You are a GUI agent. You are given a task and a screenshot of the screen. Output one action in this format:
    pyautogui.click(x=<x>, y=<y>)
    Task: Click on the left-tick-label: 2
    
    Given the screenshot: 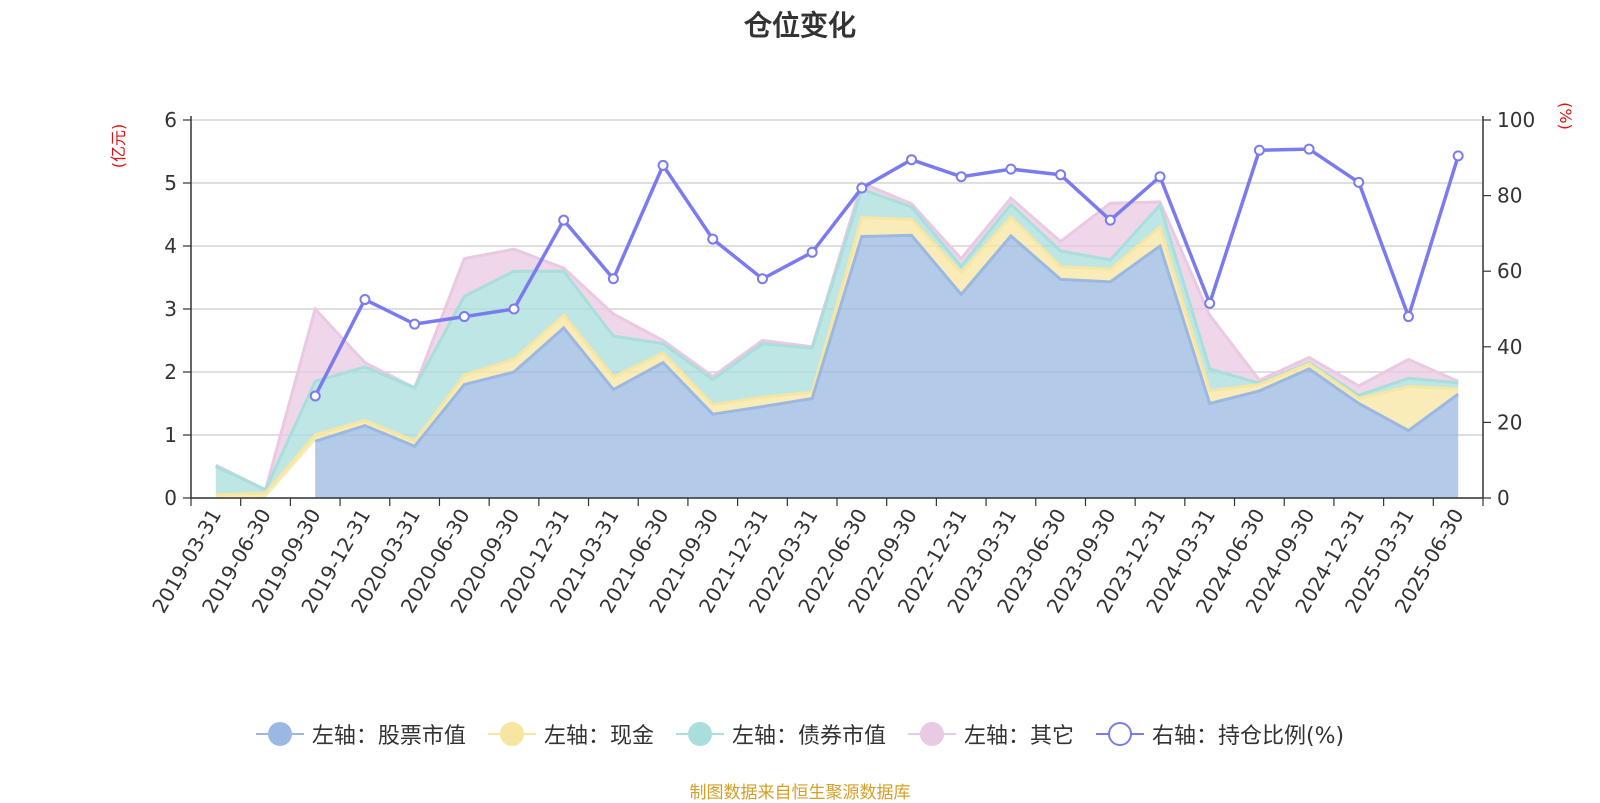 What is the action you would take?
    pyautogui.click(x=170, y=372)
    